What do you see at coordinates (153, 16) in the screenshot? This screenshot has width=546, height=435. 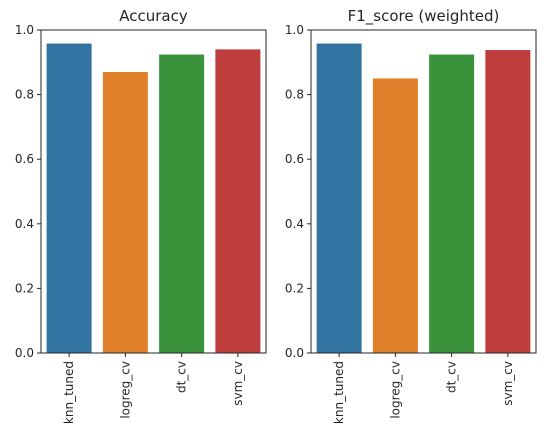 I see `chart-title: Accuracy` at bounding box center [153, 16].